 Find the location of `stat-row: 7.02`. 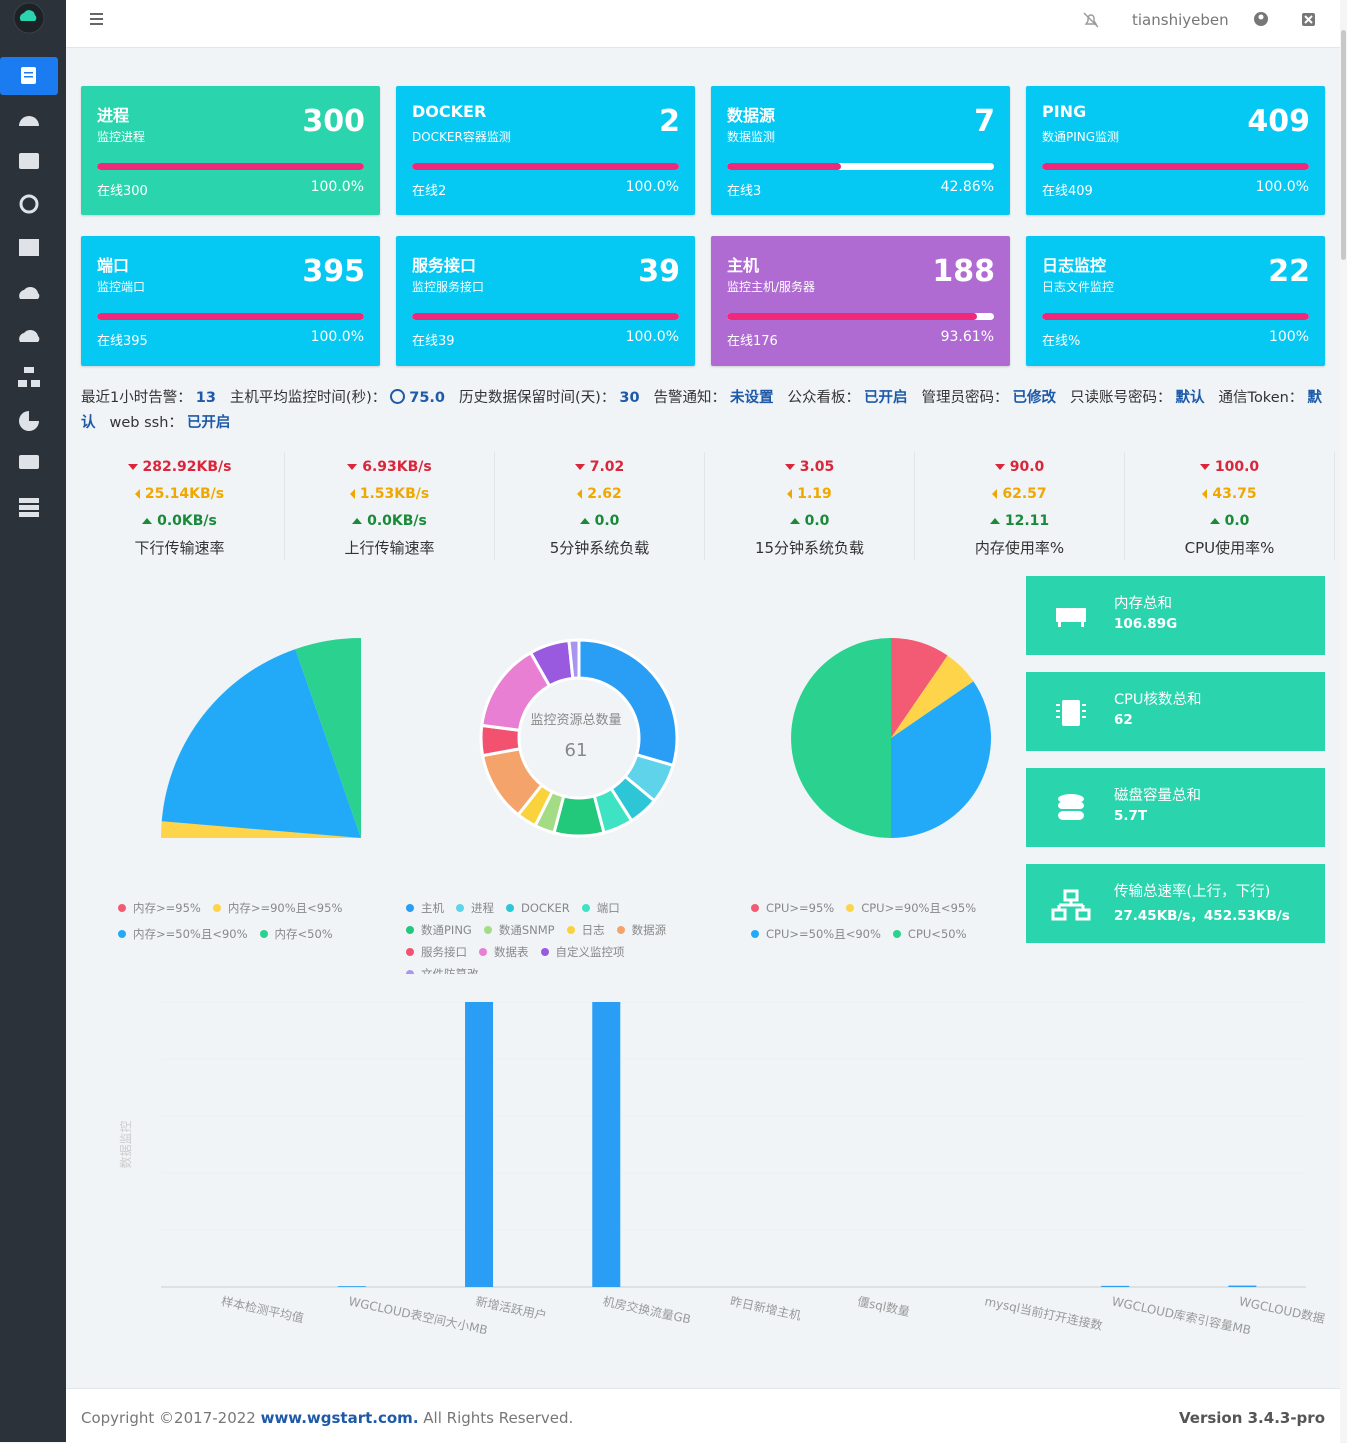

stat-row: 7.02 is located at coordinates (599, 467).